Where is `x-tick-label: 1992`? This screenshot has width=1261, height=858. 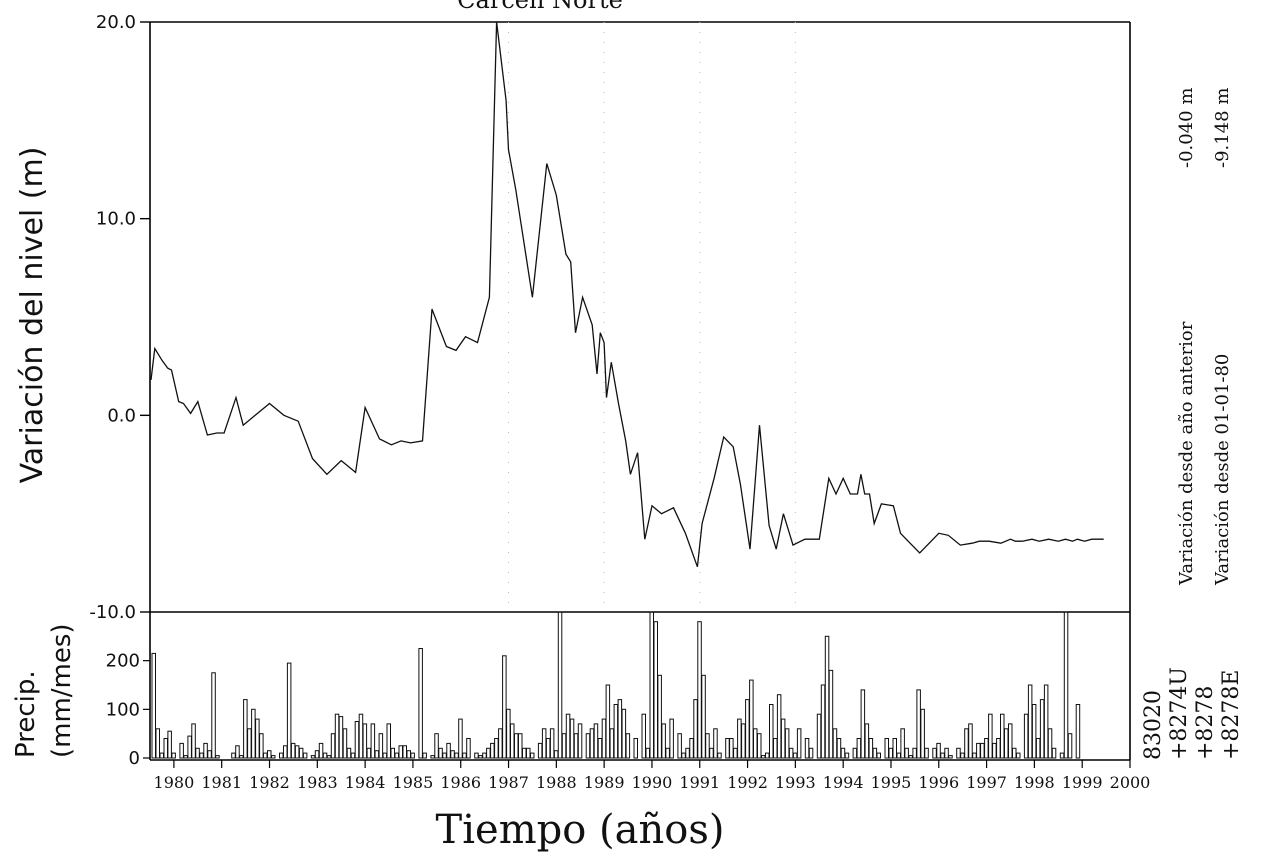 x-tick-label: 1992 is located at coordinates (747, 782).